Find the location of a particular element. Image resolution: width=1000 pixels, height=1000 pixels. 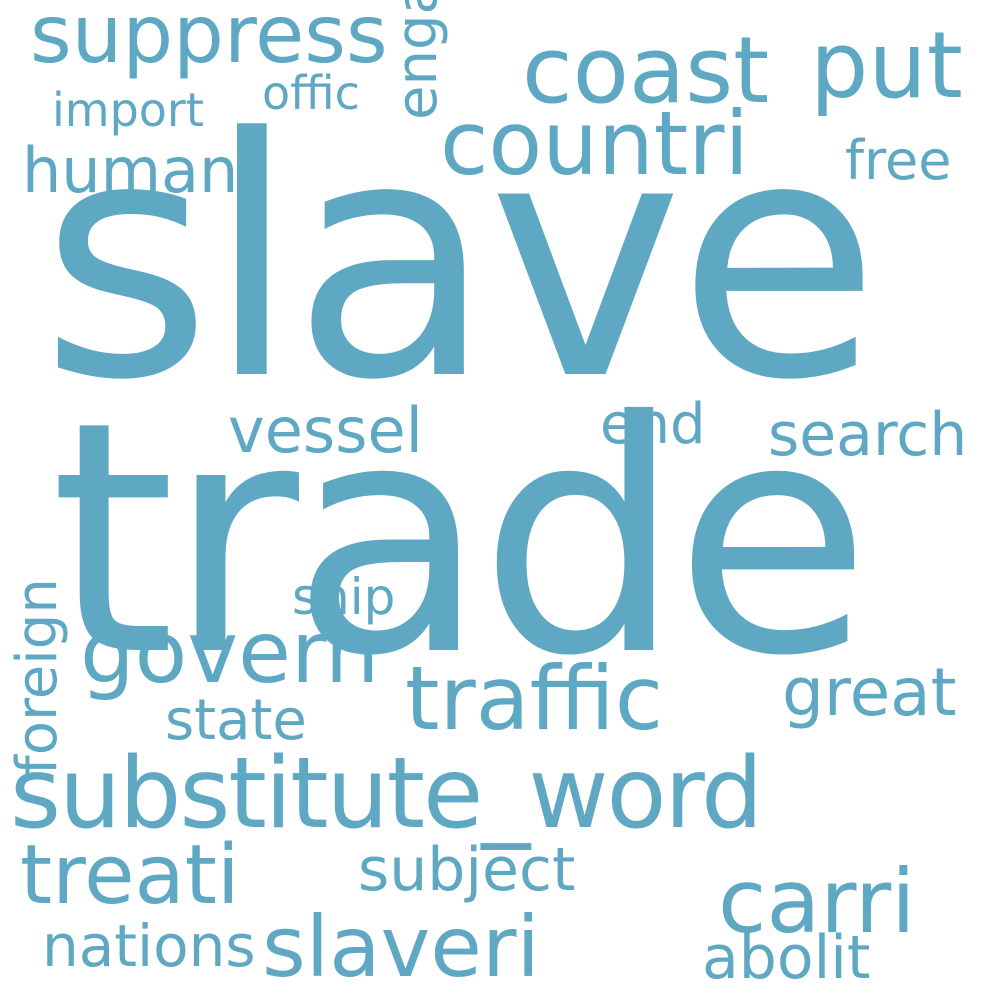

word-human: human is located at coordinates (130, 170).